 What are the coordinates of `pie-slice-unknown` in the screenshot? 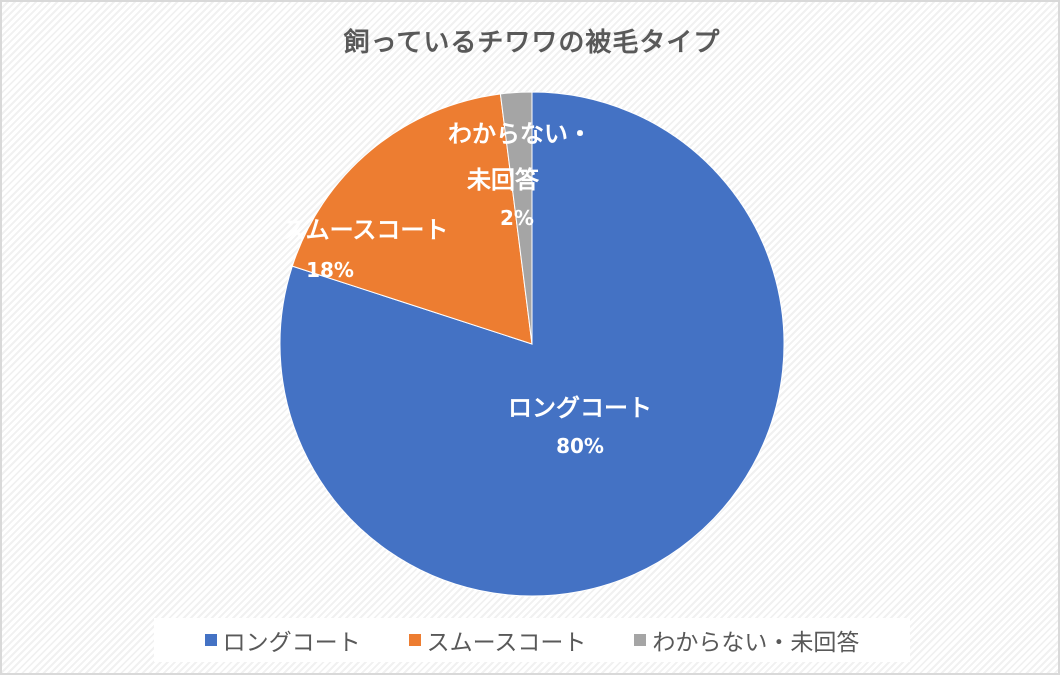 It's located at (516, 218).